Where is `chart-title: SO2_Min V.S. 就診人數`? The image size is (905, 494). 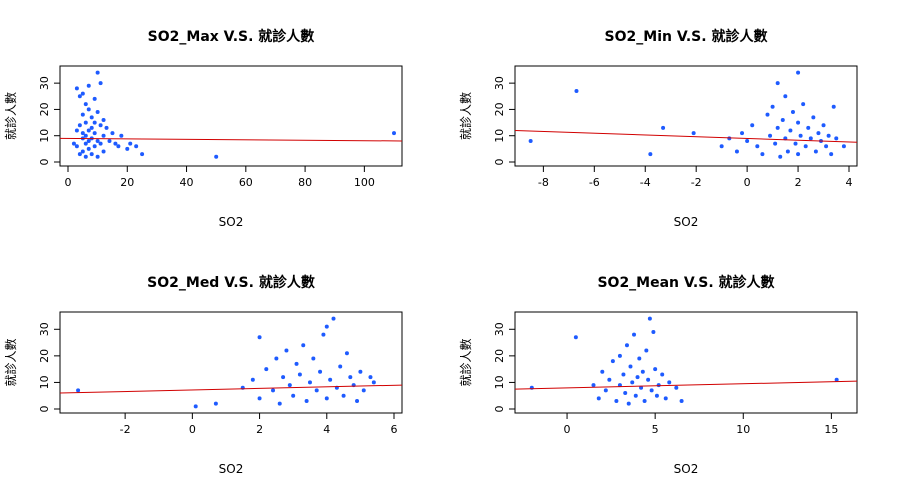 chart-title: SO2_Min V.S. 就診人數 is located at coordinates (686, 36).